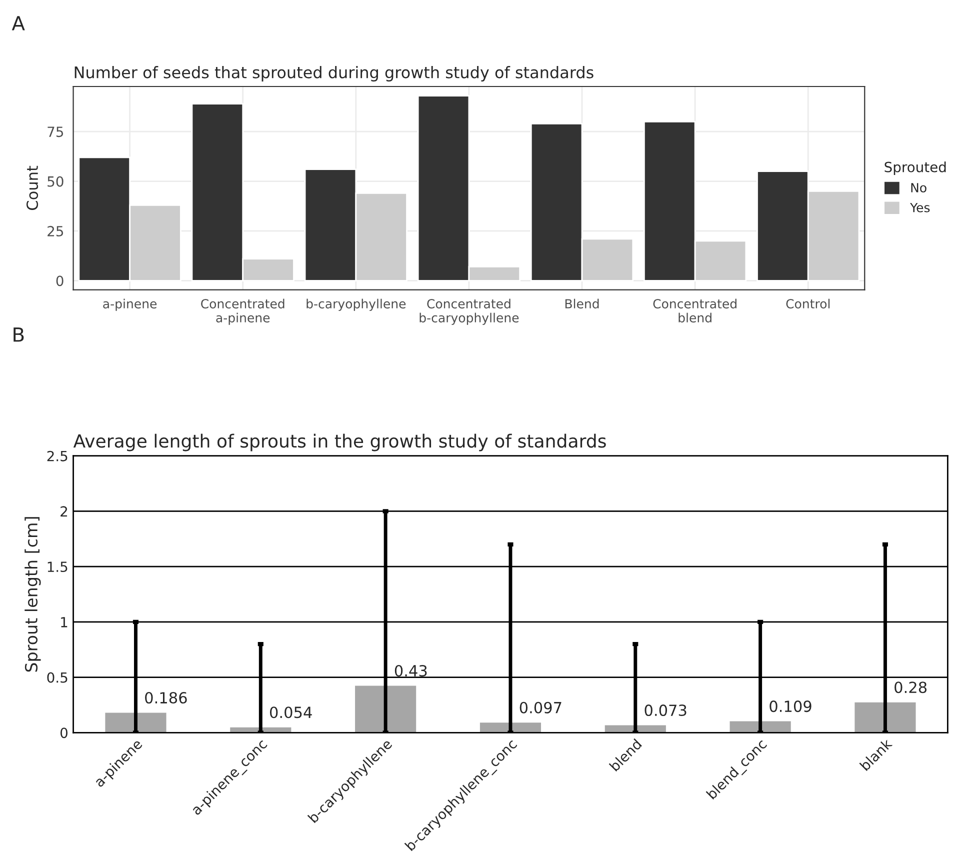  What do you see at coordinates (18, 23) in the screenshot?
I see `text: A` at bounding box center [18, 23].